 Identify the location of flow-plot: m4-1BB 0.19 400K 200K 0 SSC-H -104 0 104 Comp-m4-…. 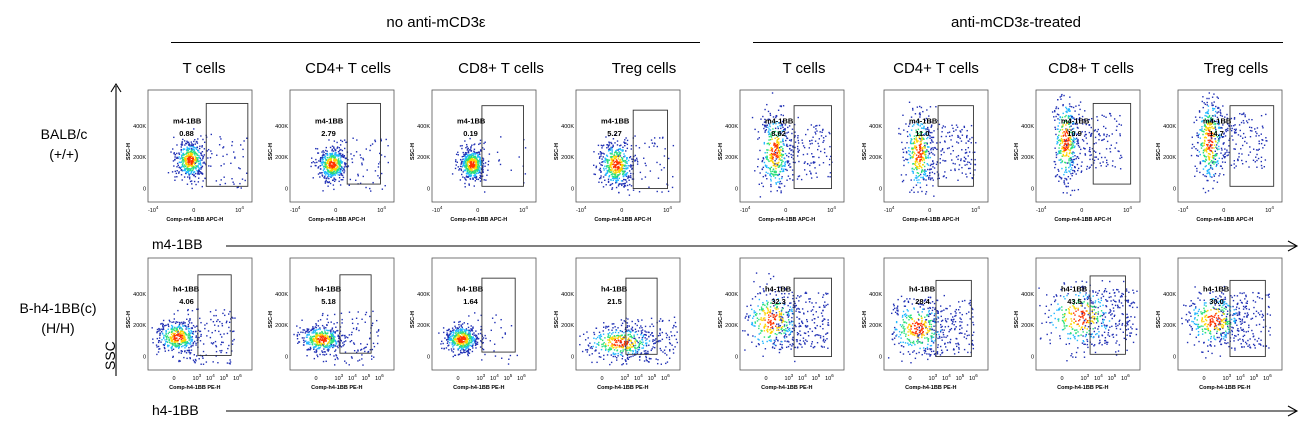
(471, 168).